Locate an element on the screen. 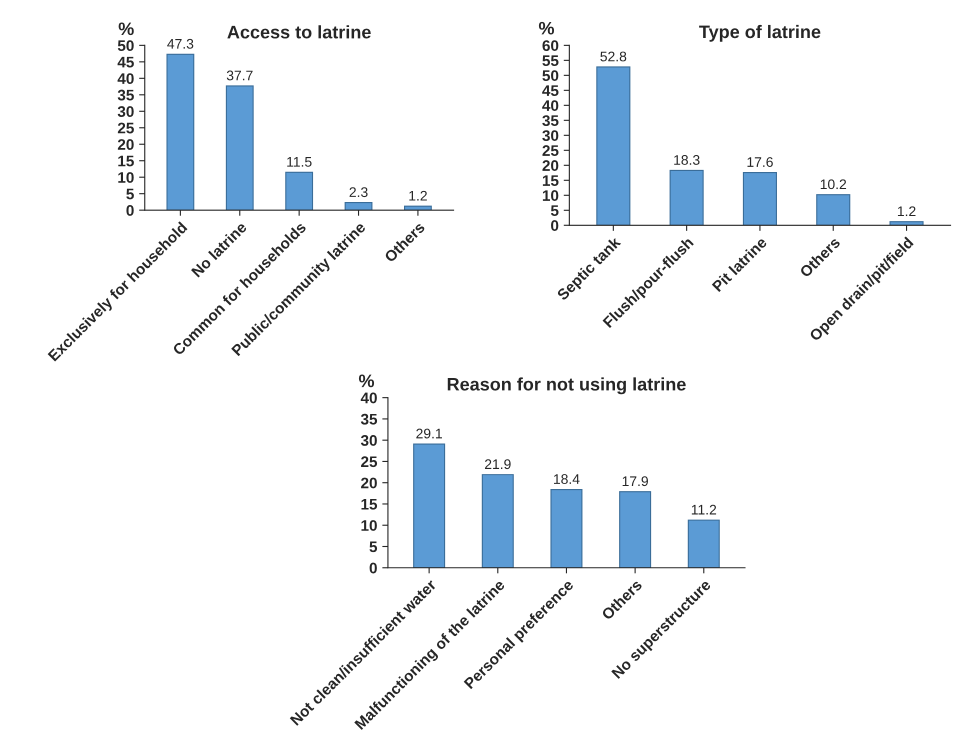  data-label: 11.2 is located at coordinates (704, 509).